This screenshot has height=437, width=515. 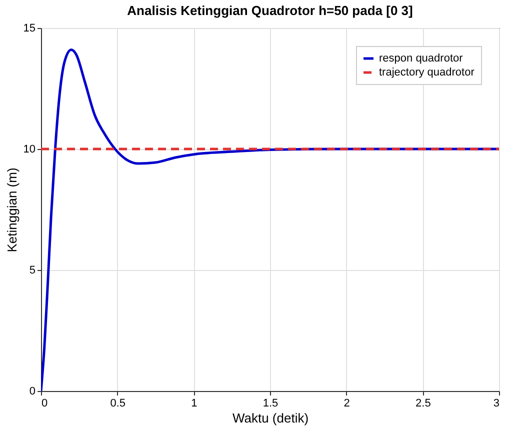 I want to click on x-tick-label: 0, so click(x=45, y=404).